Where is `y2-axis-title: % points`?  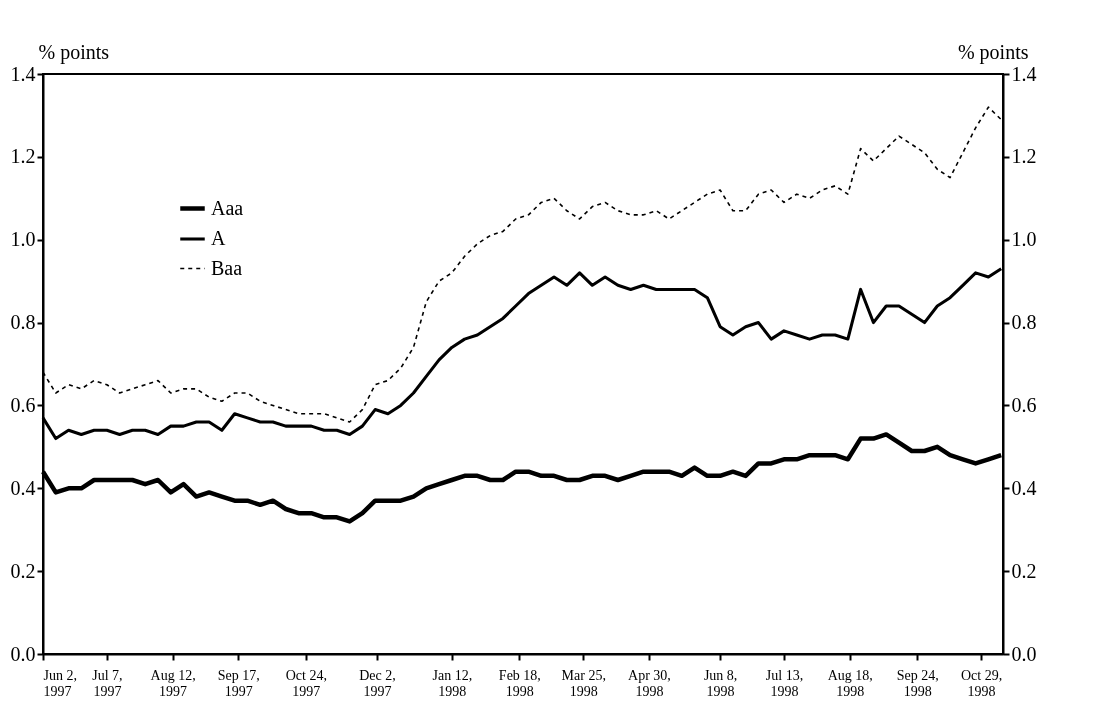
y2-axis-title: % points is located at coordinates (993, 52).